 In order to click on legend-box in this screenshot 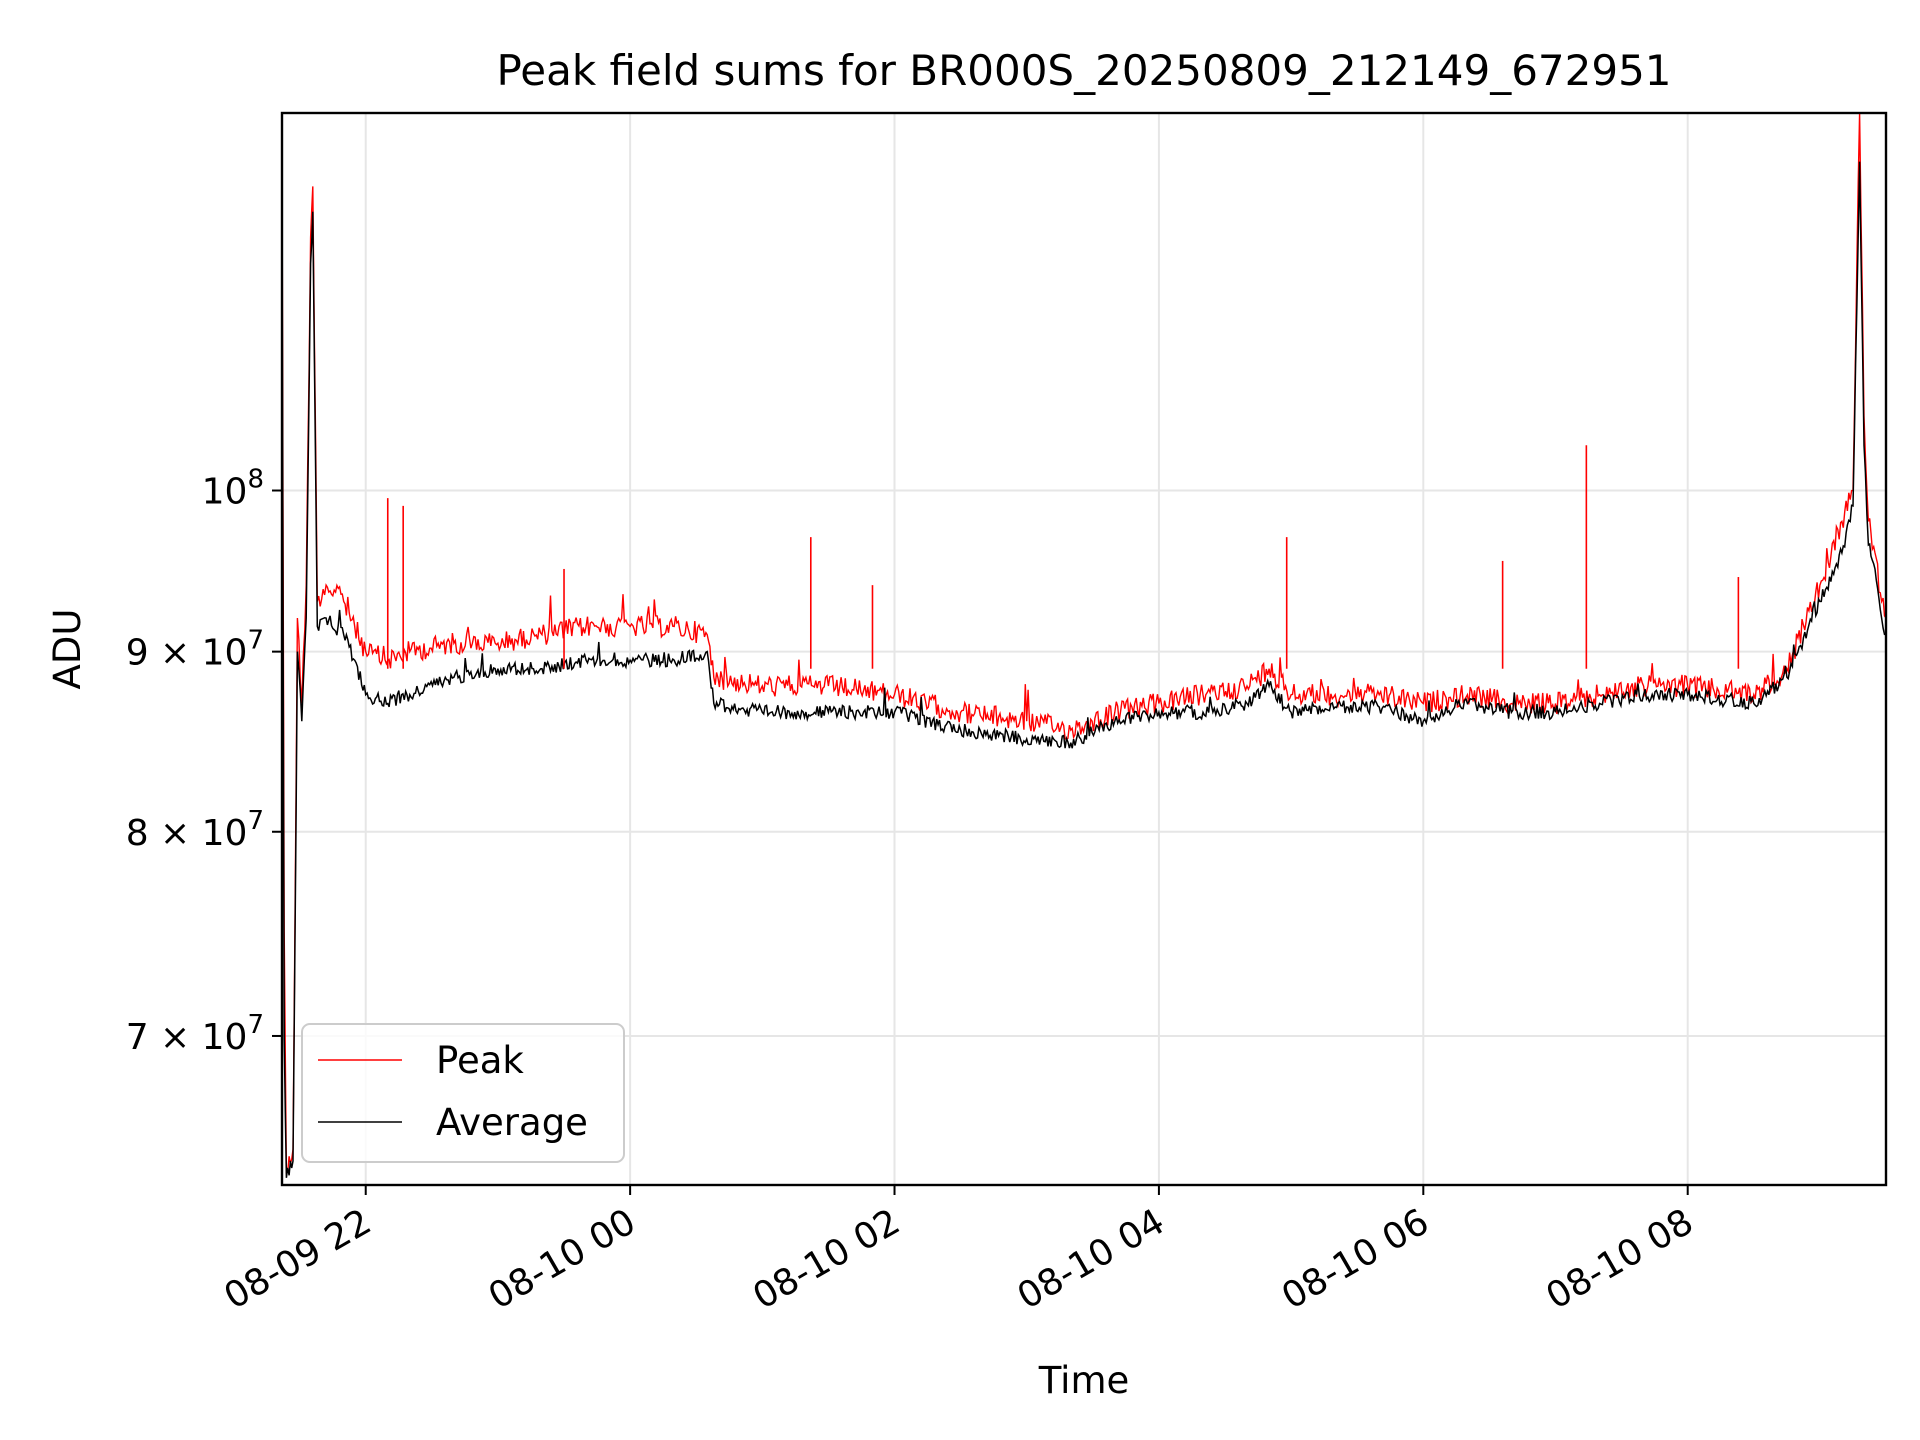, I will do `click(463, 1093)`.